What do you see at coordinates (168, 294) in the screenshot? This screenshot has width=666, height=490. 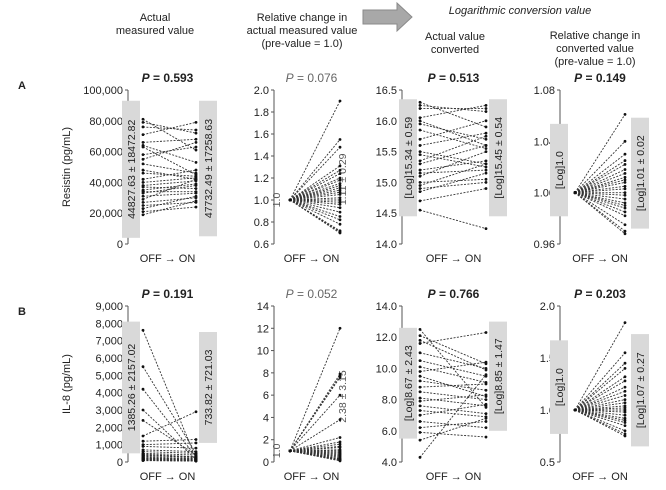 I see `B1-p-value: P = 0.191` at bounding box center [168, 294].